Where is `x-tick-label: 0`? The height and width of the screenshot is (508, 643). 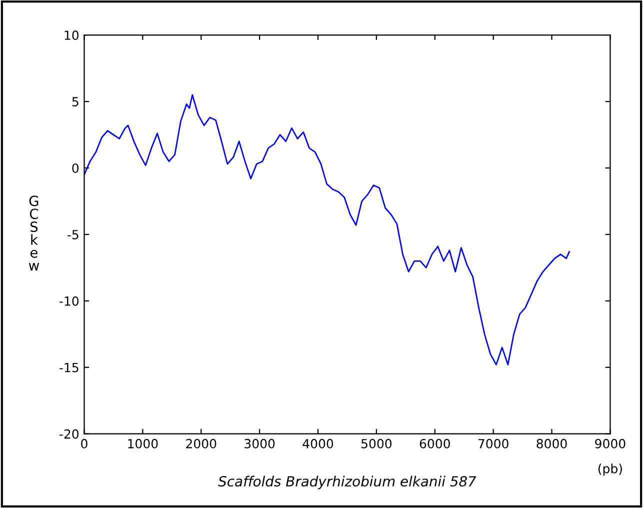
x-tick-label: 0 is located at coordinates (84, 443).